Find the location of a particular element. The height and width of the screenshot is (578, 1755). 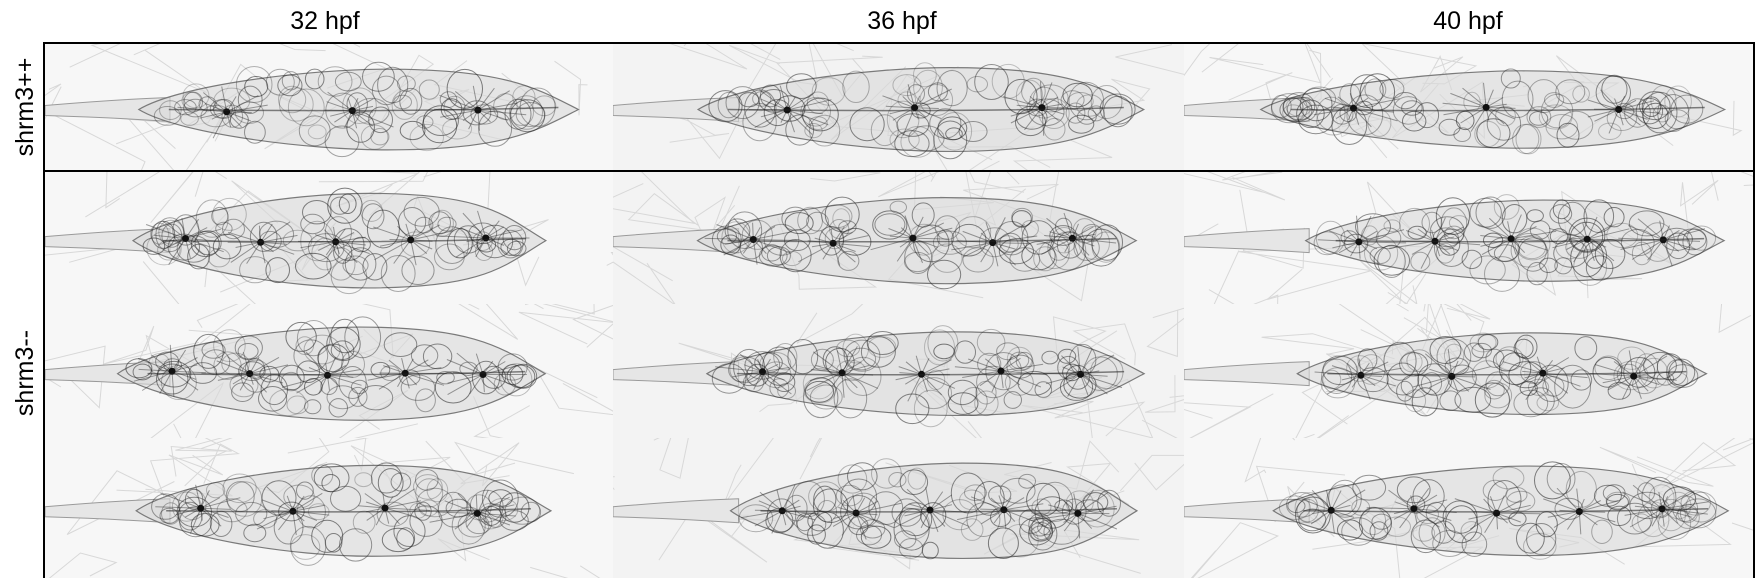

micrograph-mutant-3-col2 is located at coordinates (898, 508).